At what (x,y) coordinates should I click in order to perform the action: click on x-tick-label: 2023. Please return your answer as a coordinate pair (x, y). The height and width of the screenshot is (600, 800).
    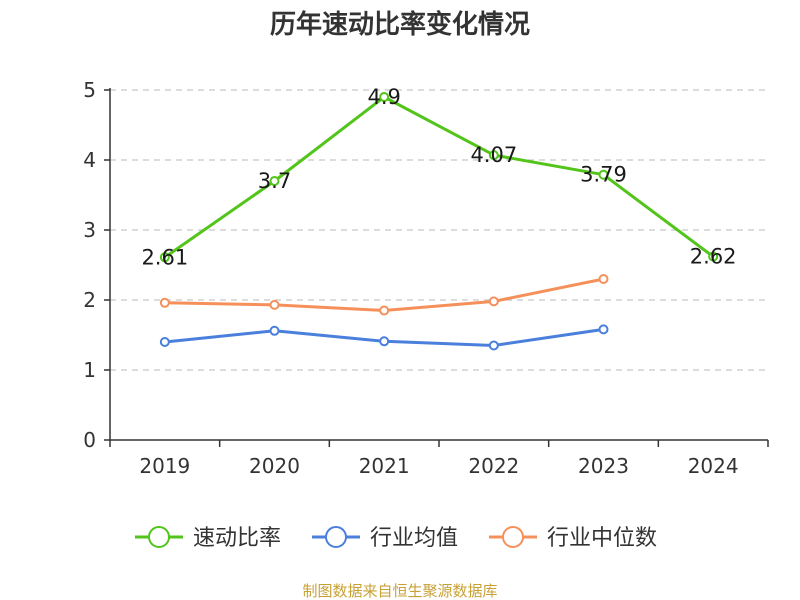
    Looking at the image, I should click on (603, 466).